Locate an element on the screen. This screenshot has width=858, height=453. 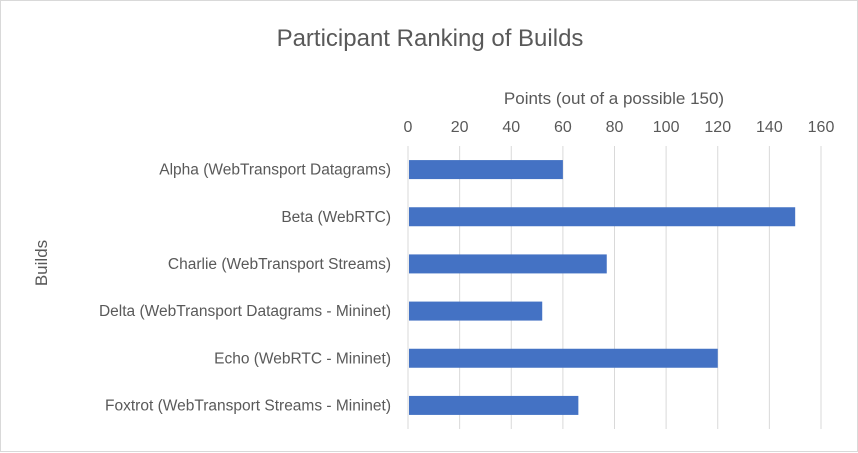
category-label: Alpha (WebTransport Datagrams) is located at coordinates (275, 170).